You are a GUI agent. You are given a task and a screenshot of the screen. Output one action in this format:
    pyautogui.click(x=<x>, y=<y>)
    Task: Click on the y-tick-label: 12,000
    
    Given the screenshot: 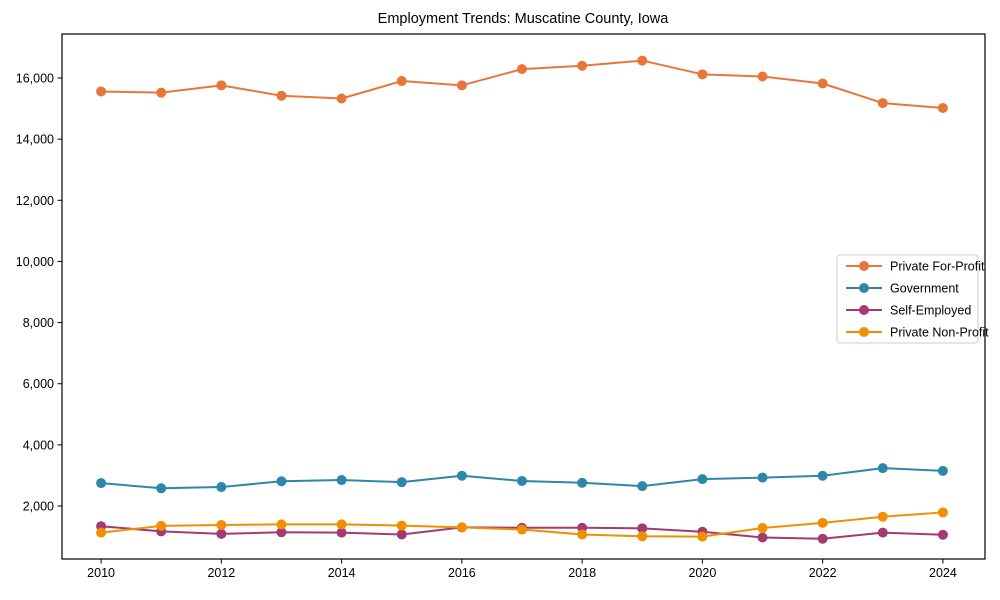 What is the action you would take?
    pyautogui.click(x=35, y=201)
    